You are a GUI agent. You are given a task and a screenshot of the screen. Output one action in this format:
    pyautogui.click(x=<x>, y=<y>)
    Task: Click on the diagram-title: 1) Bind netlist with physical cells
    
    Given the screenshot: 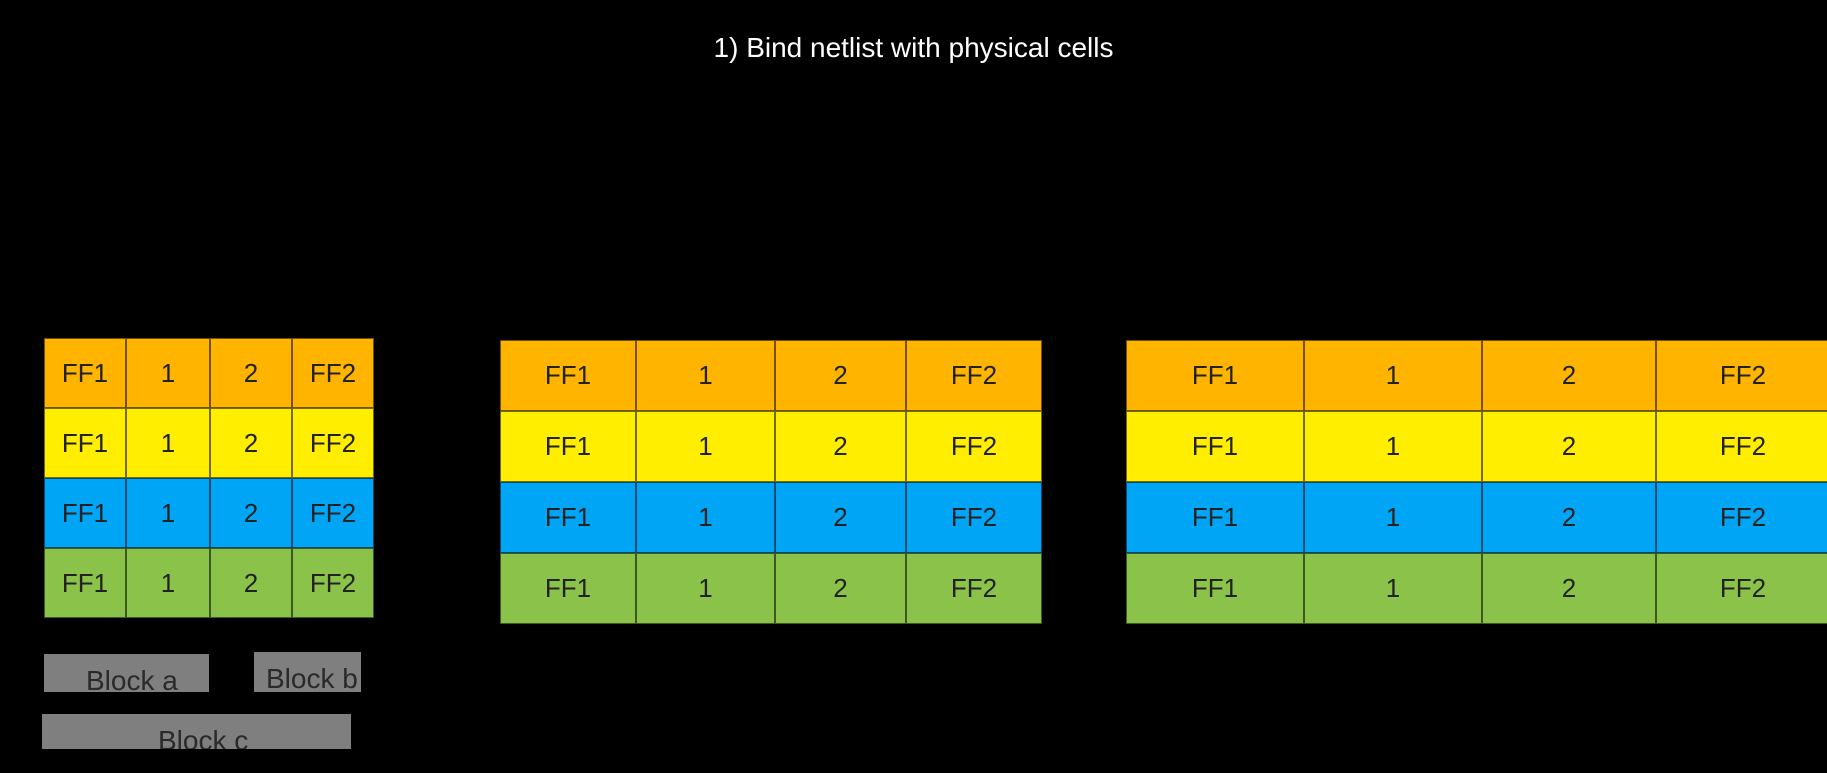 What is the action you would take?
    pyautogui.click(x=913, y=47)
    